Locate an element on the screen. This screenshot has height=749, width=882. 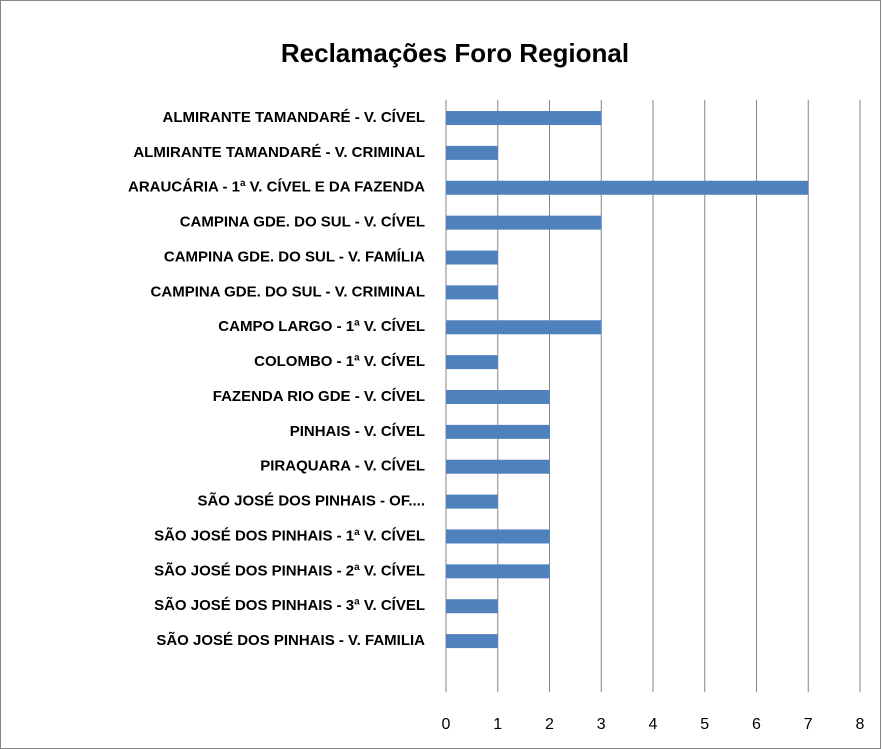
x-tick-label: 7 is located at coordinates (808, 724).